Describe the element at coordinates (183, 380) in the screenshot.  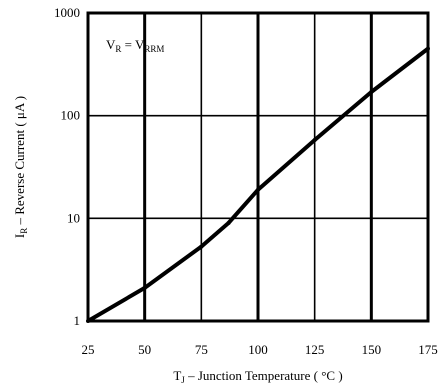
I see `x-label-sub: J` at that location.